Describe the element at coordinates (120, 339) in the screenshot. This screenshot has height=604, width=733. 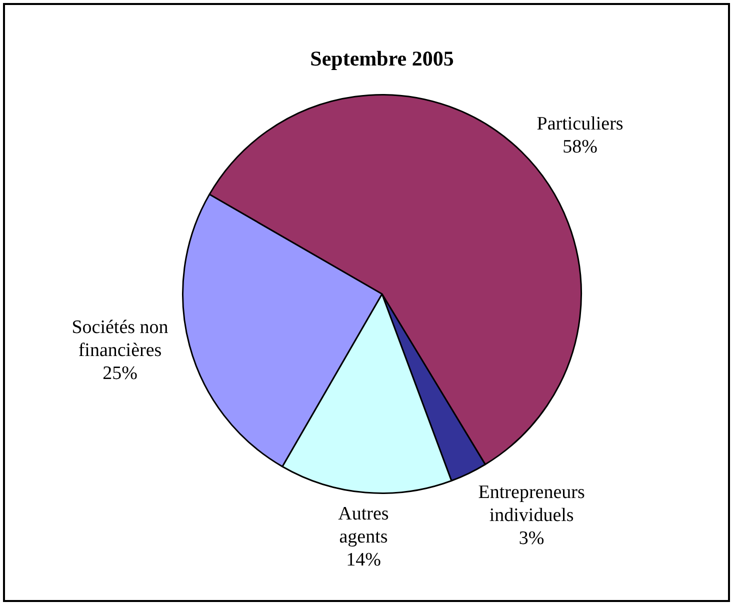
I see `slice-label: Sociétés non financières` at that location.